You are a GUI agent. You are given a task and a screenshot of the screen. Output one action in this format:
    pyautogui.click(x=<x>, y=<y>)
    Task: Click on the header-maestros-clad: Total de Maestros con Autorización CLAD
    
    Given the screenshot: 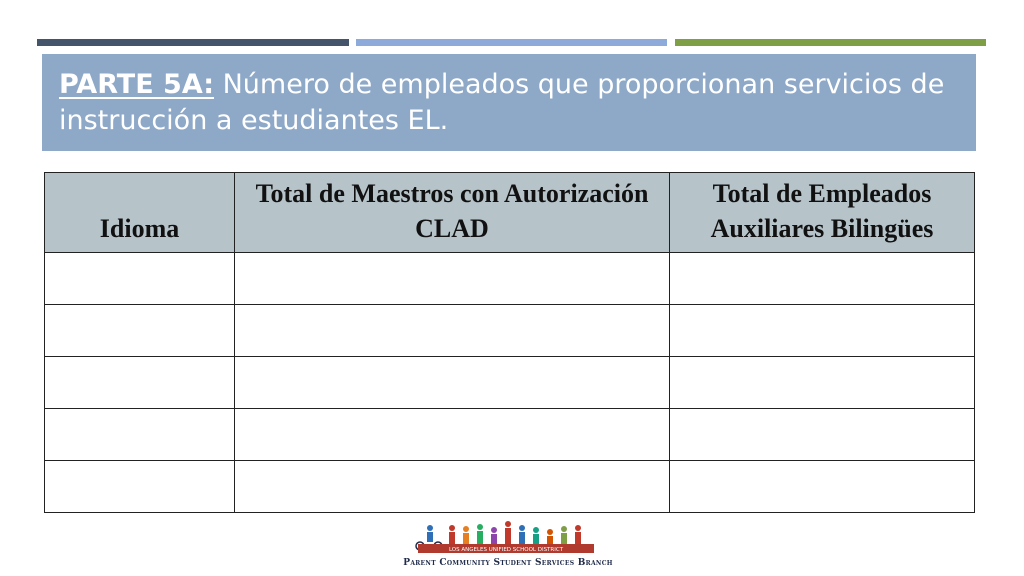 What is the action you would take?
    pyautogui.click(x=452, y=212)
    